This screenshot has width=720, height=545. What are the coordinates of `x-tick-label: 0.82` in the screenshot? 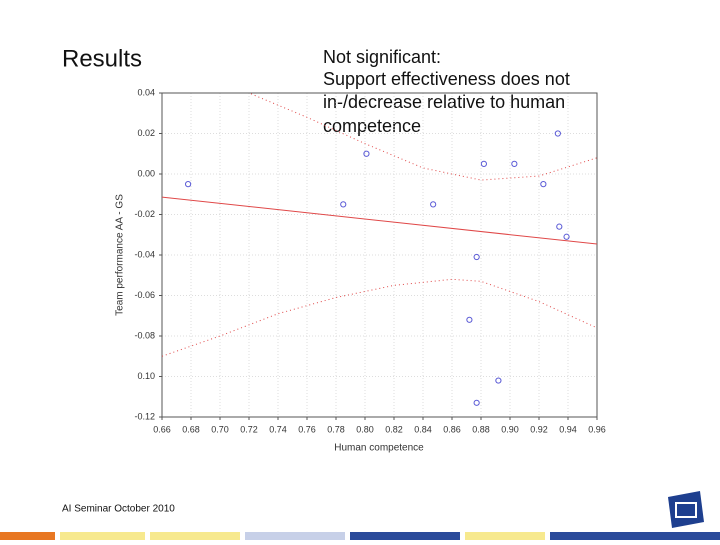 It's located at (394, 429).